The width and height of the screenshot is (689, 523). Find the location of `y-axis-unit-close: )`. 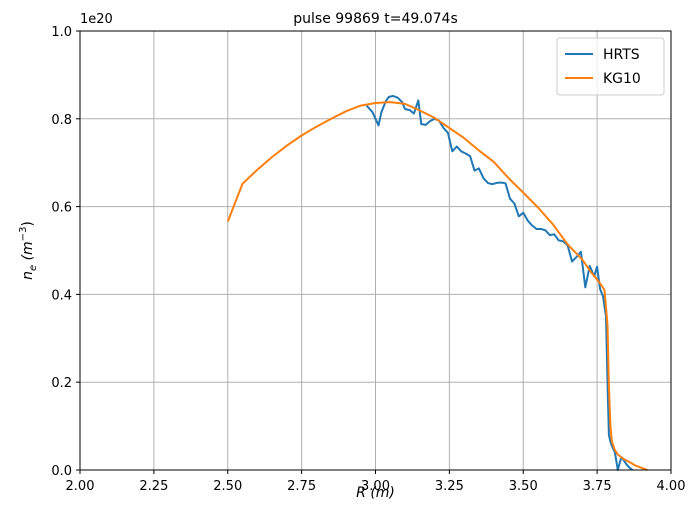

y-axis-unit-close: ) is located at coordinates (28, 223).